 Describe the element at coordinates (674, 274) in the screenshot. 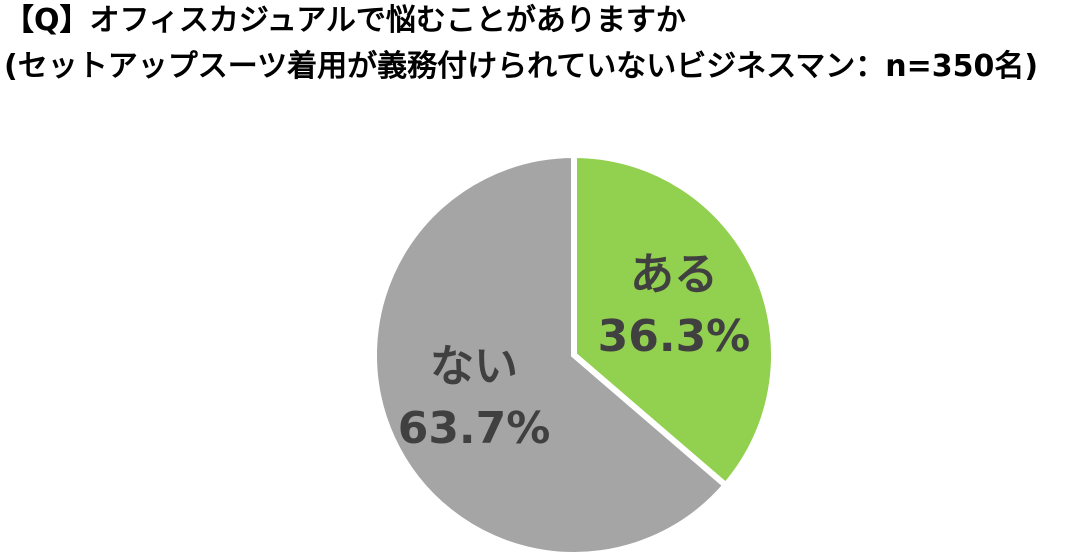

I see `slice-category-label: ある` at that location.